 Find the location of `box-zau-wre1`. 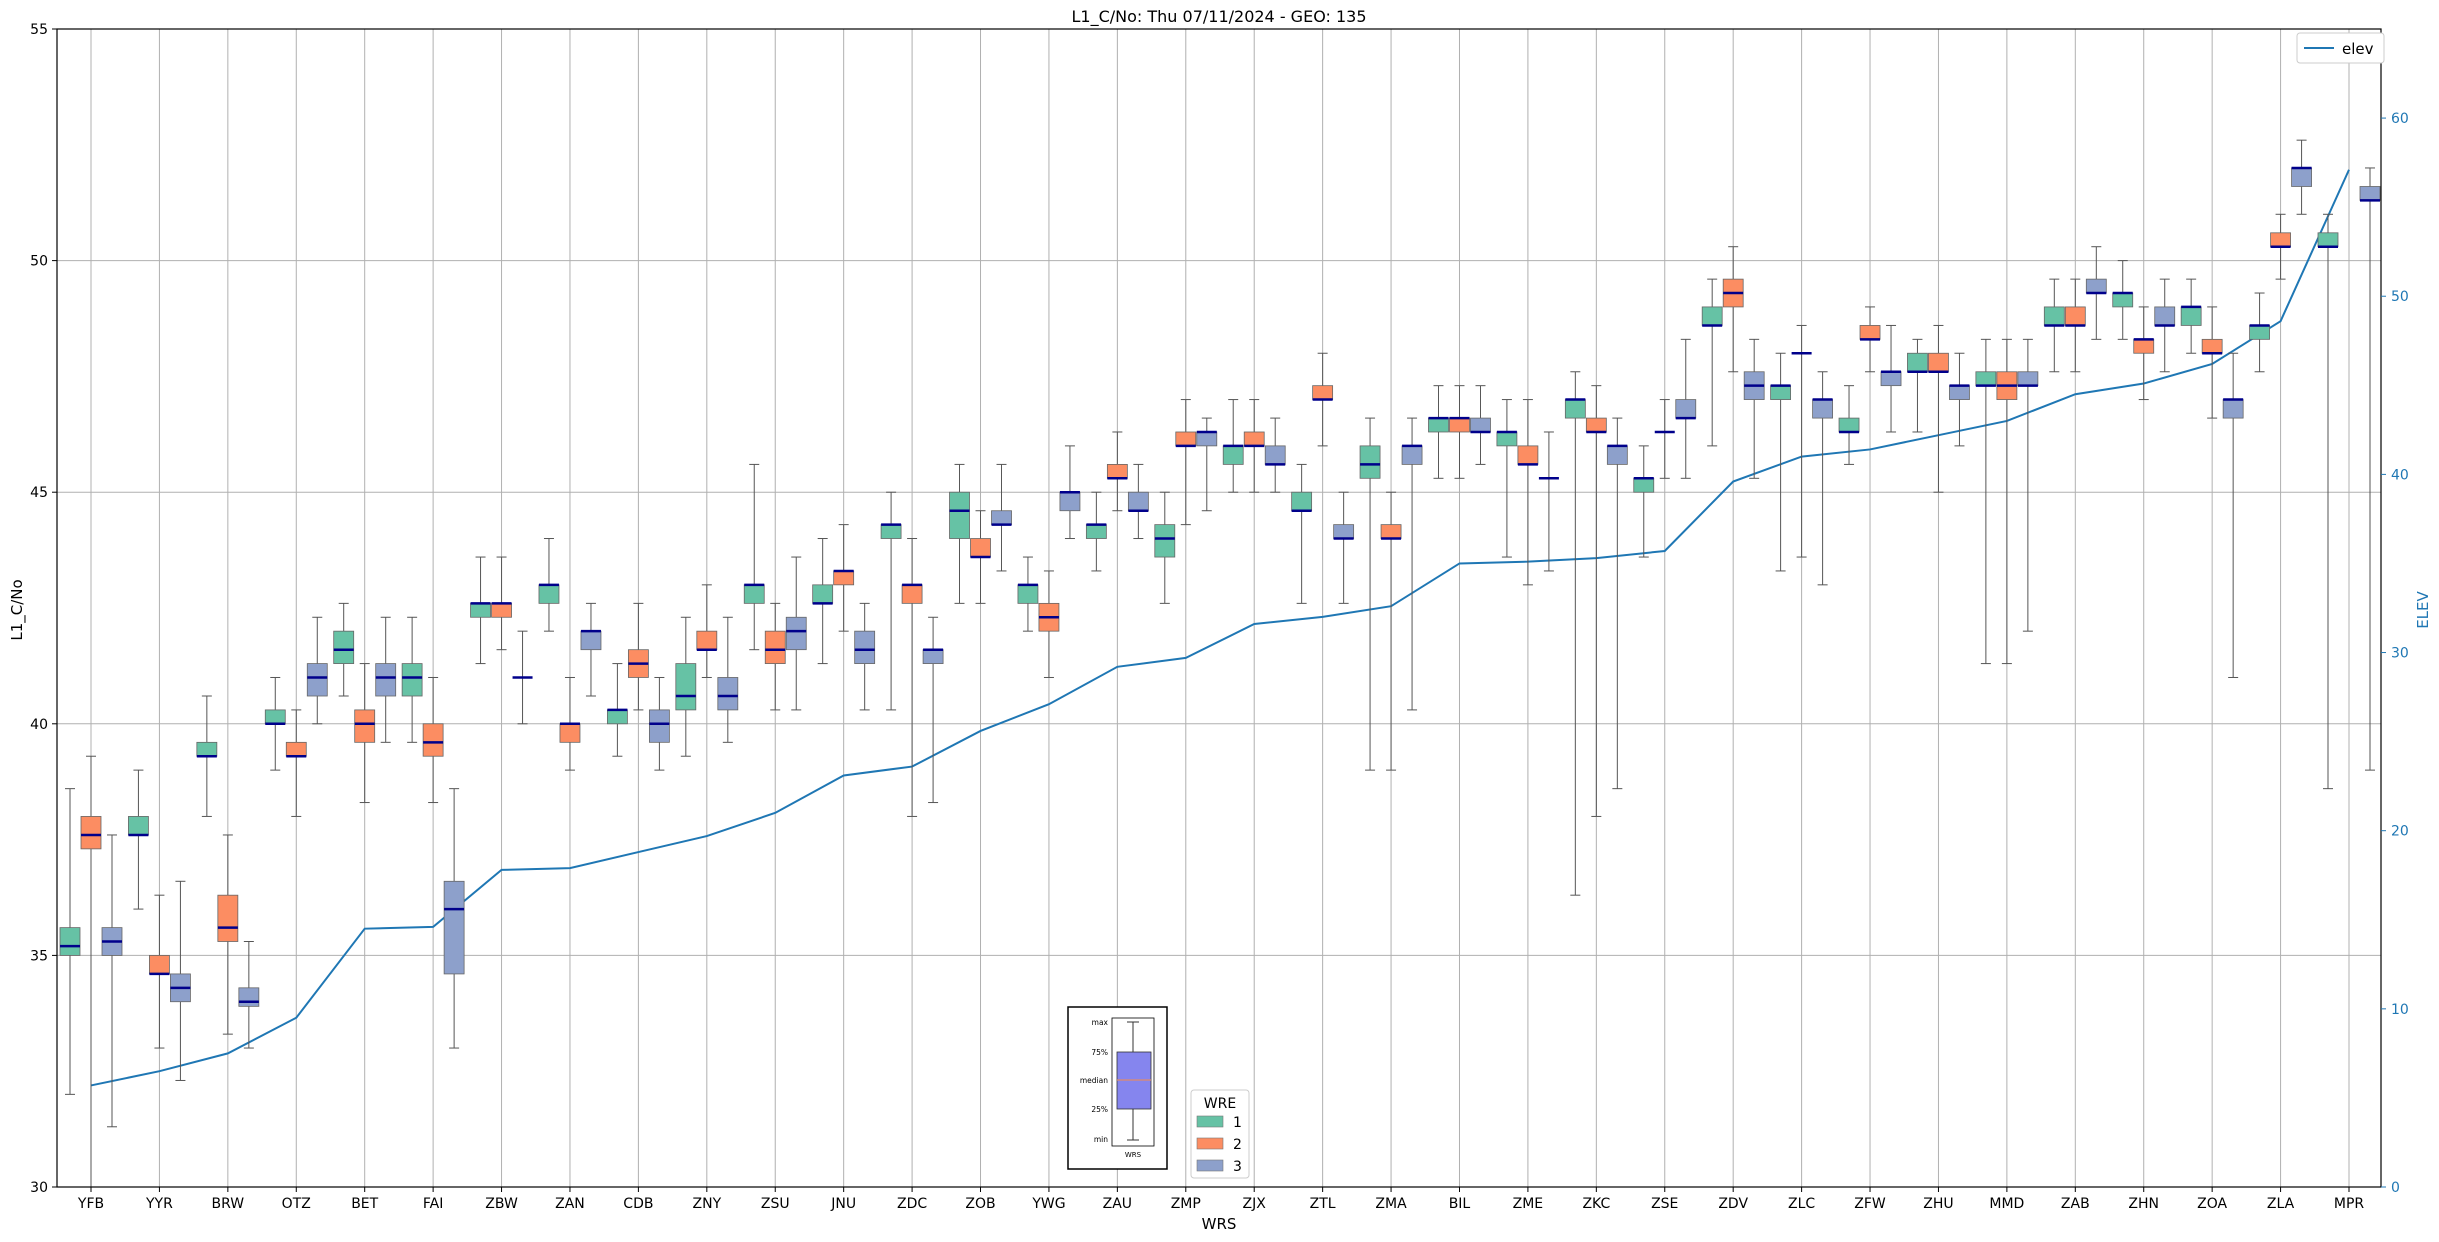

box-zau-wre1 is located at coordinates (1096, 531).